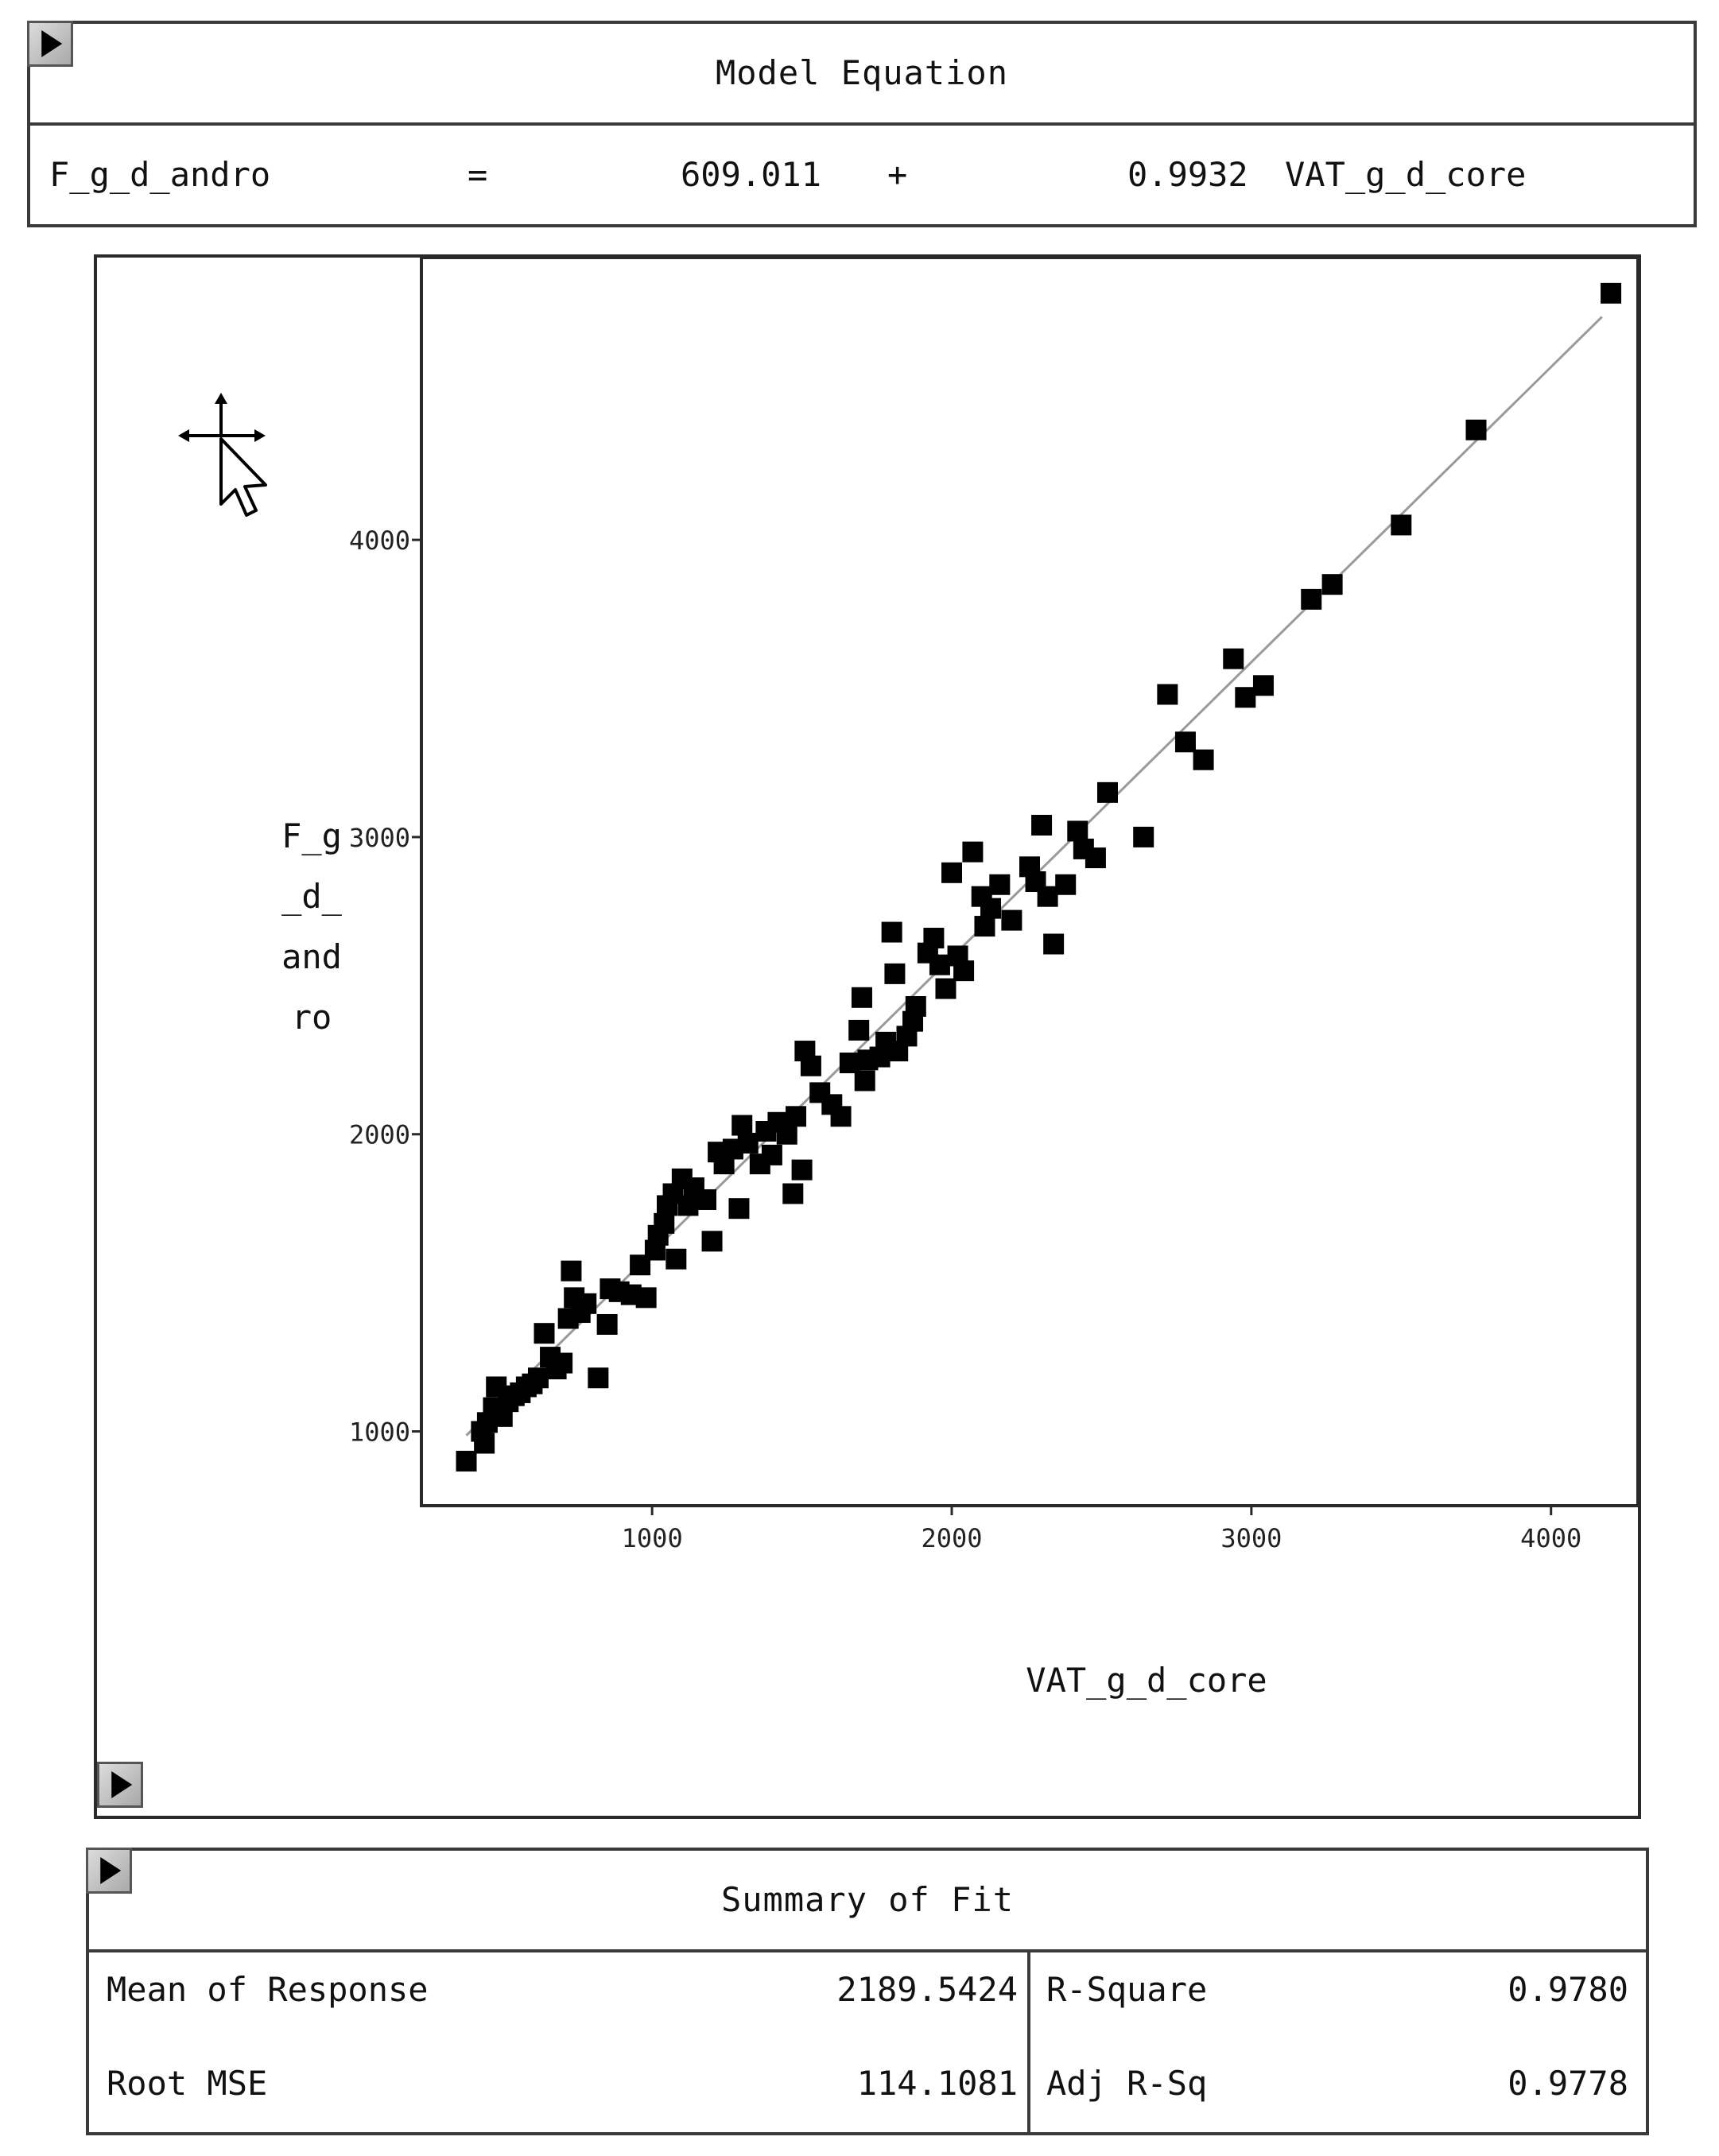  What do you see at coordinates (1568, 2083) in the screenshot?
I see `adj-r-sq-value: 0.9778` at bounding box center [1568, 2083].